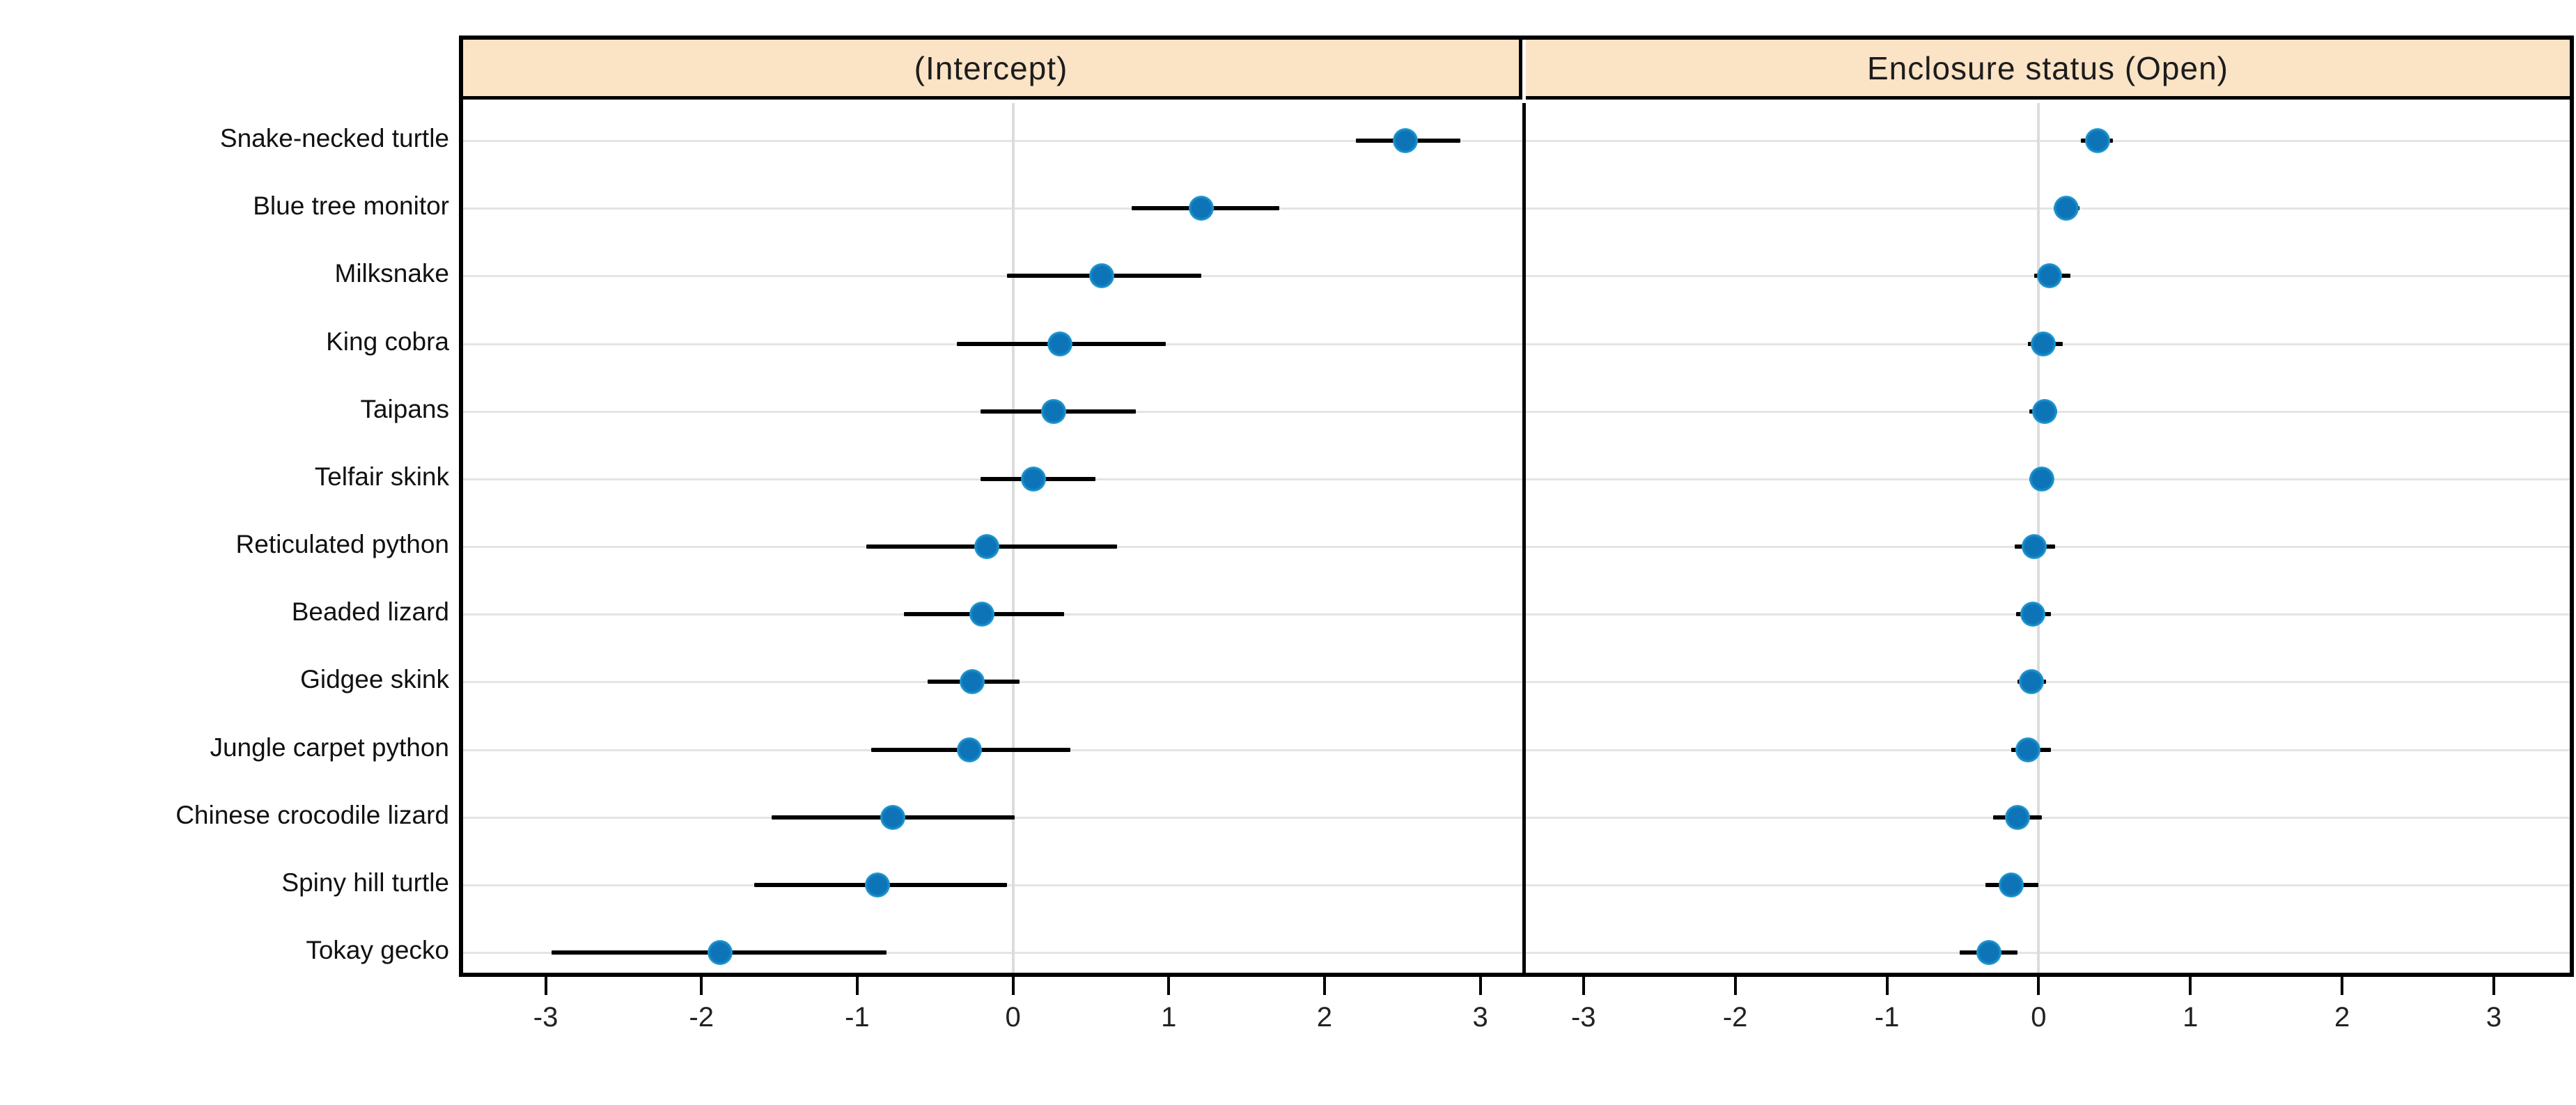 The image size is (2576, 1105). Describe the element at coordinates (381, 476) in the screenshot. I see `y-axis-label: Telfair skink` at that location.